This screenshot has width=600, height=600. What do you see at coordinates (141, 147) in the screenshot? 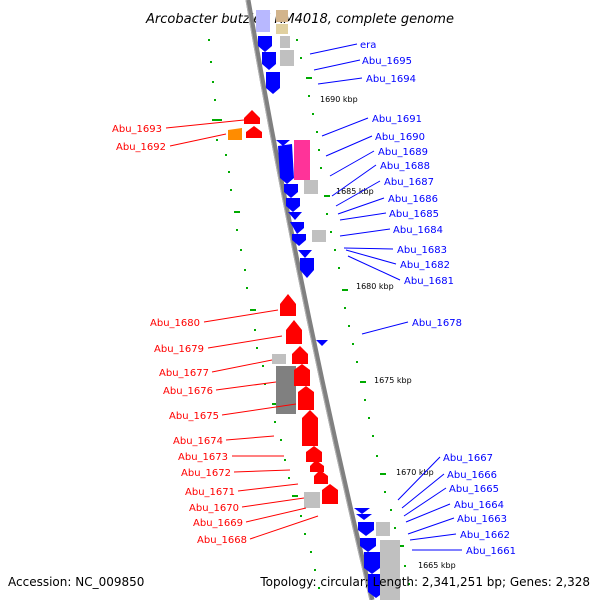
I see `gene-label: Abu_1692` at bounding box center [141, 147].